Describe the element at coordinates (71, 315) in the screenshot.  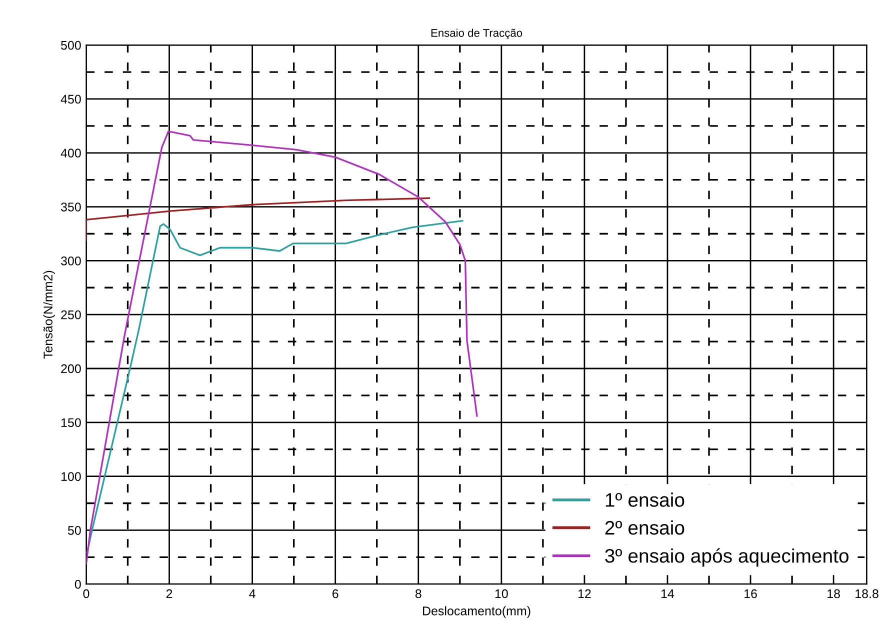
I see `y-tick-label: 250` at that location.